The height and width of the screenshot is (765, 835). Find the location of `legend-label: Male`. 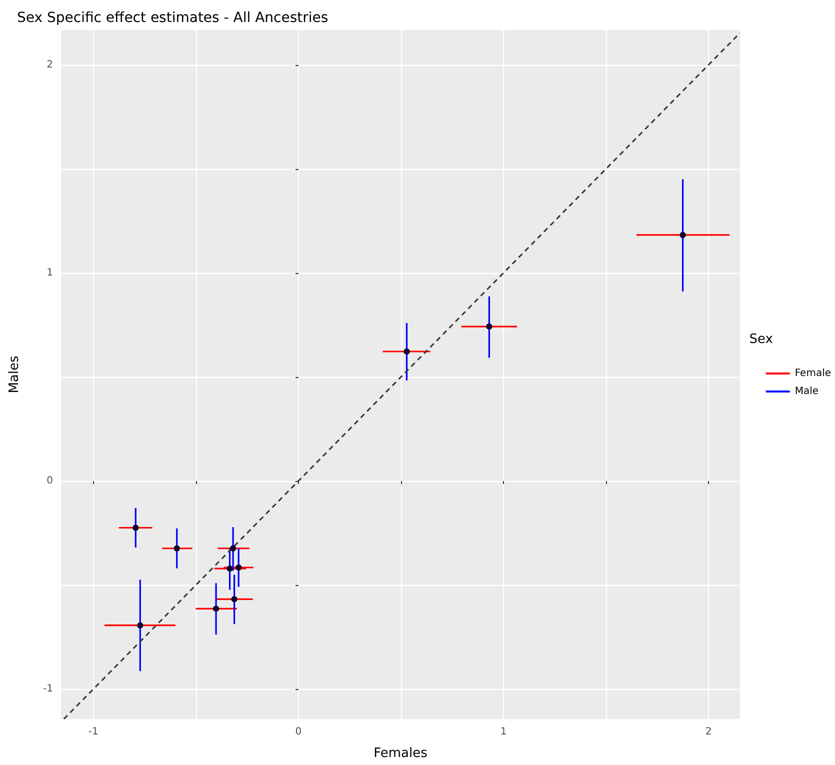

legend-label: Male is located at coordinates (806, 391).